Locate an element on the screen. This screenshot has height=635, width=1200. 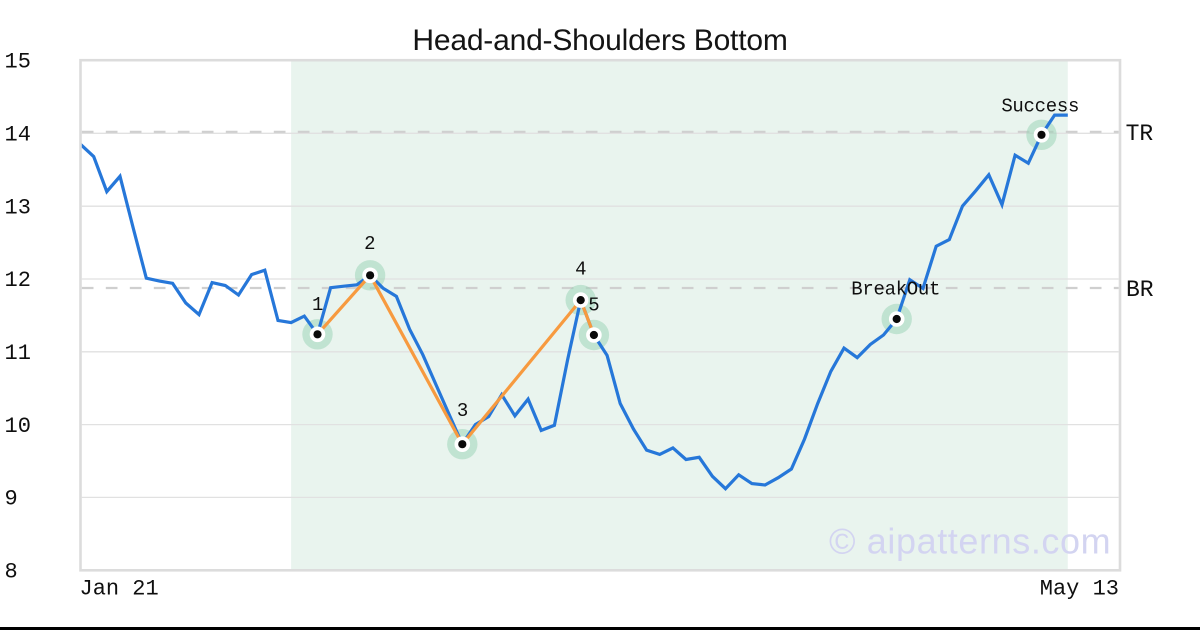
svg-text: 1 is located at coordinates (317, 305).